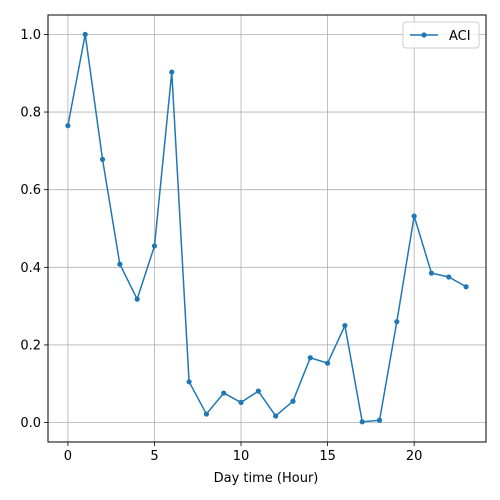  I want to click on x-tick-label: 20, so click(414, 456).